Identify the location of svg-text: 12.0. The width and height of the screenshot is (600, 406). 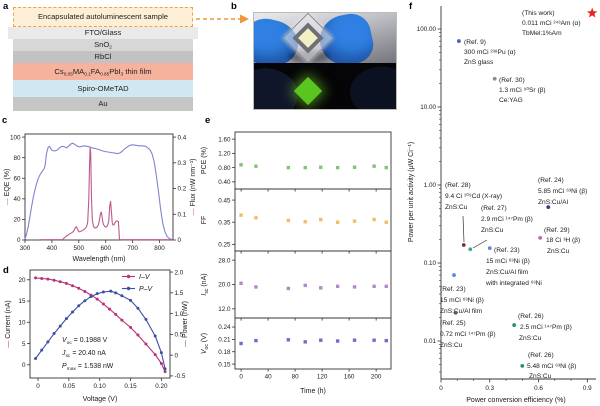
(224, 309).